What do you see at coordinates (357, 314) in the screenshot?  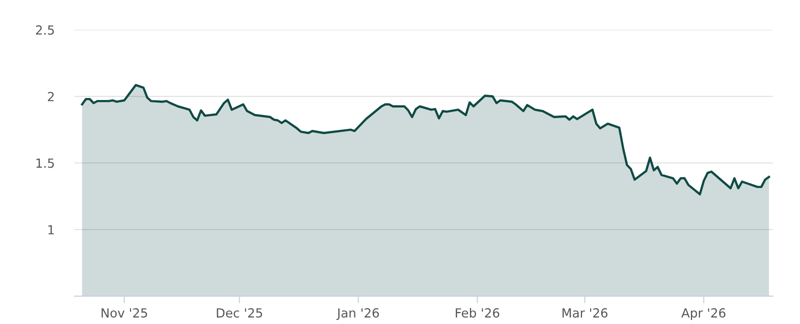 I see `x-tick-label: Jan '26` at bounding box center [357, 314].